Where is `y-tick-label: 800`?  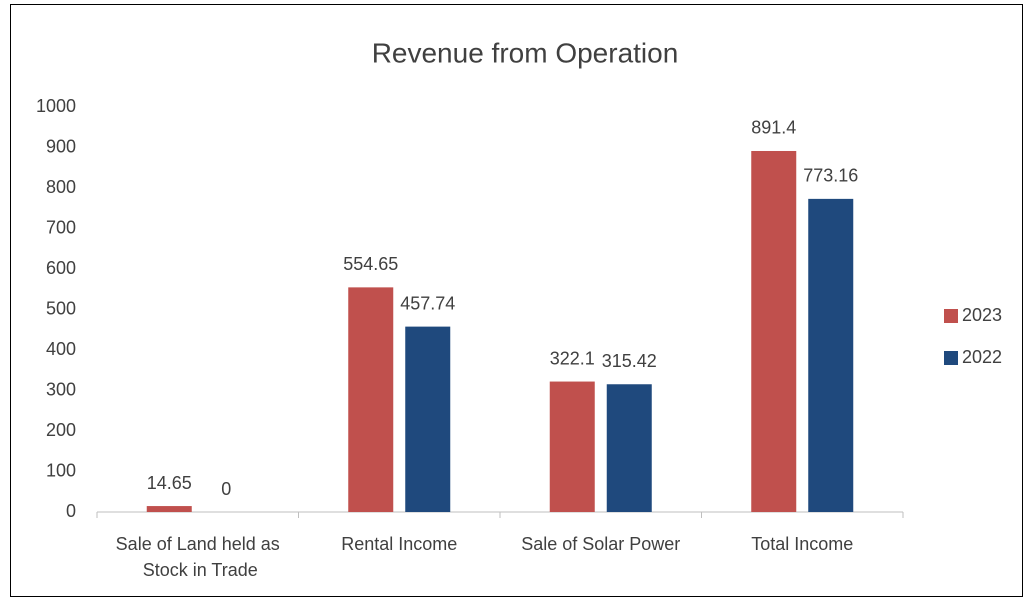
y-tick-label: 800 is located at coordinates (61, 187).